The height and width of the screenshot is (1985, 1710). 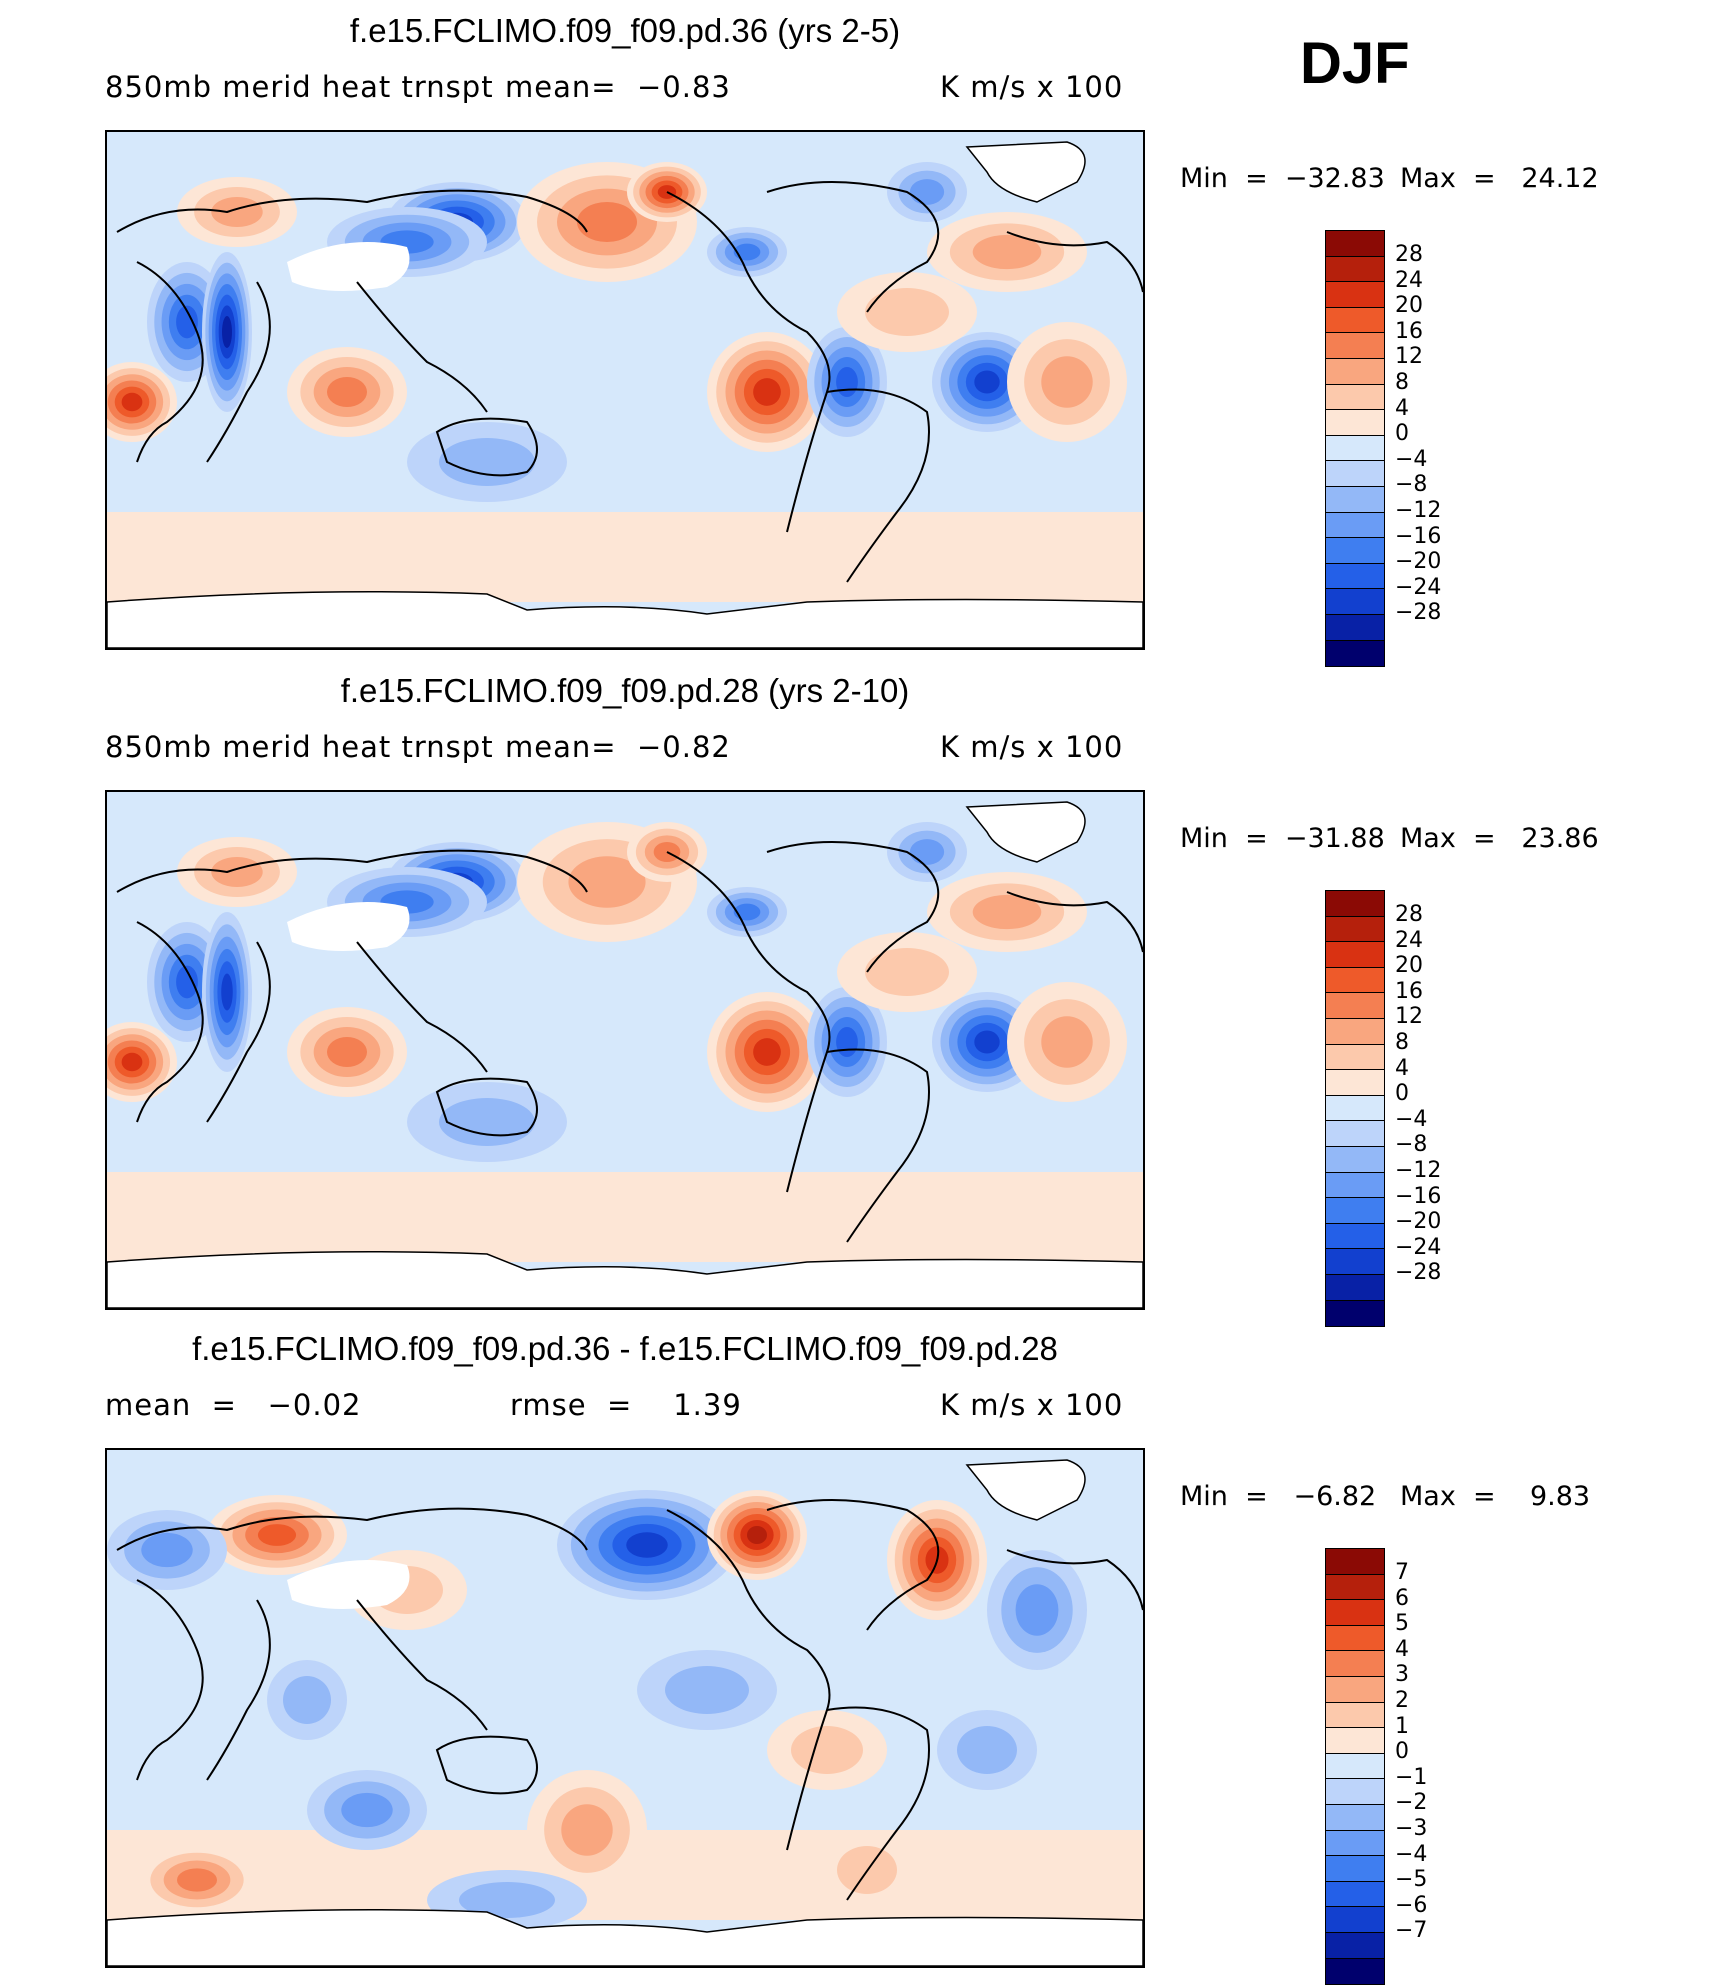 What do you see at coordinates (299, 747) in the screenshot?
I see `variable-label: 850mb merid heat trnspt` at bounding box center [299, 747].